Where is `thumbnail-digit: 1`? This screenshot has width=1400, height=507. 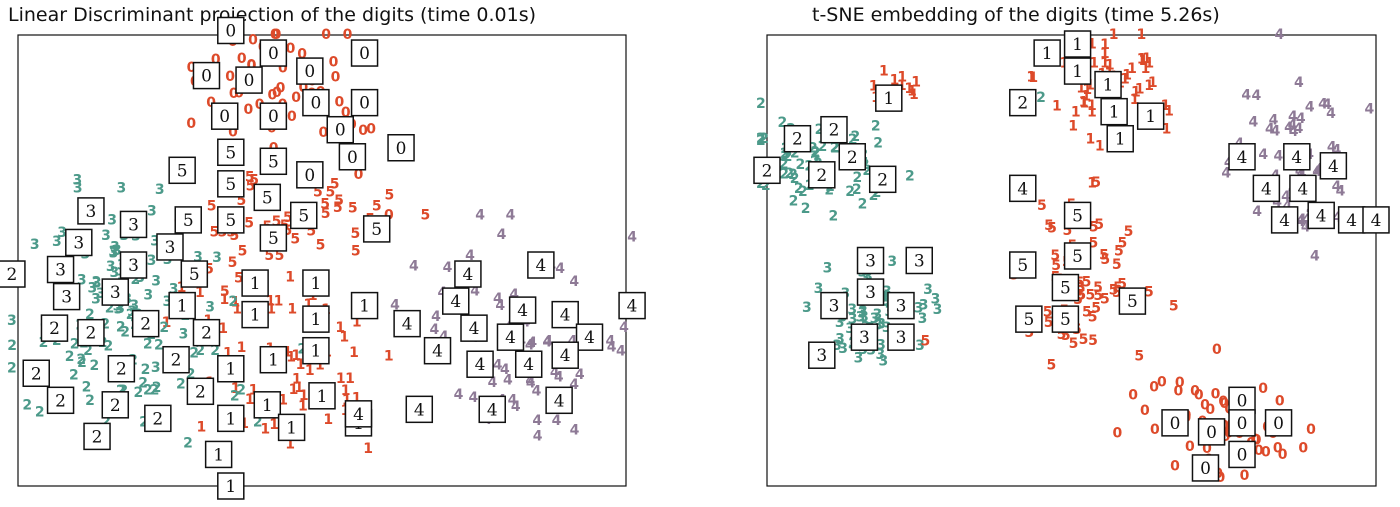 thumbnail-digit: 1 is located at coordinates (267, 406).